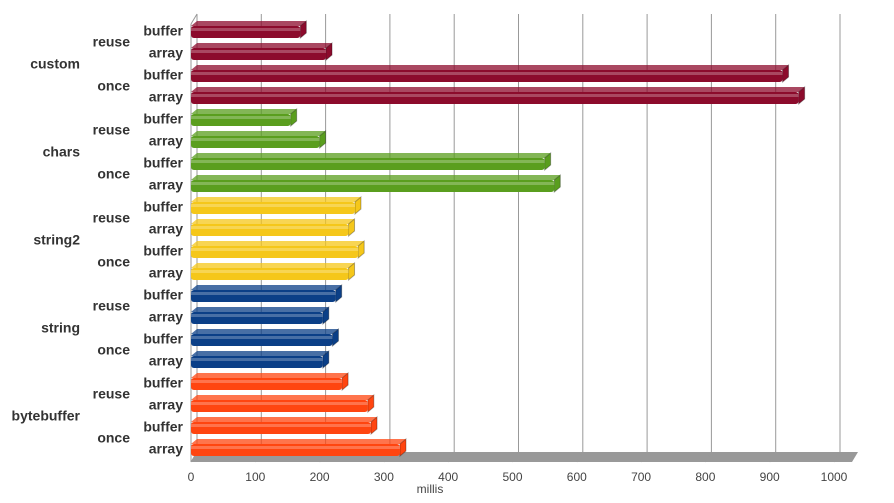  I want to click on group-label: string2, so click(56, 240).